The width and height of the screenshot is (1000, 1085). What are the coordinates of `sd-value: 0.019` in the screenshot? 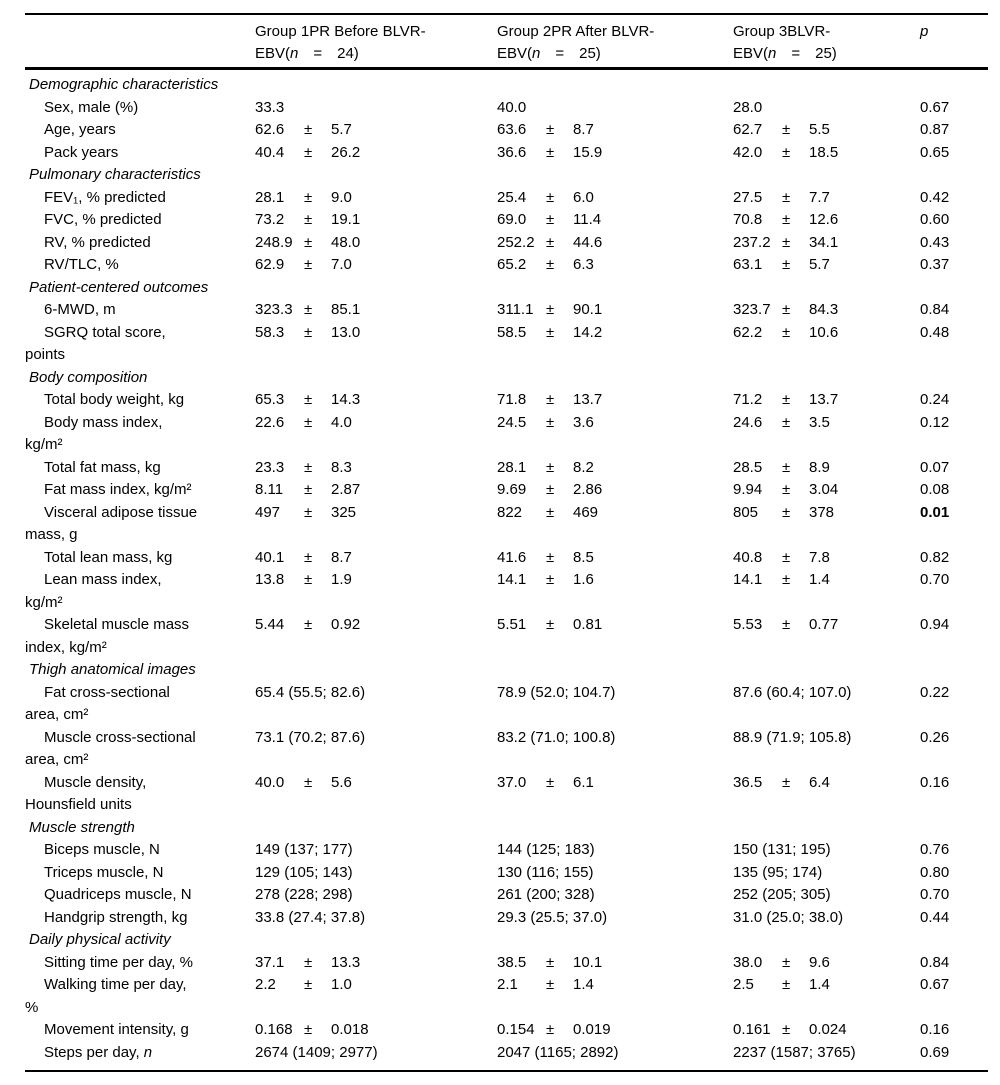 It's located at (592, 1029).